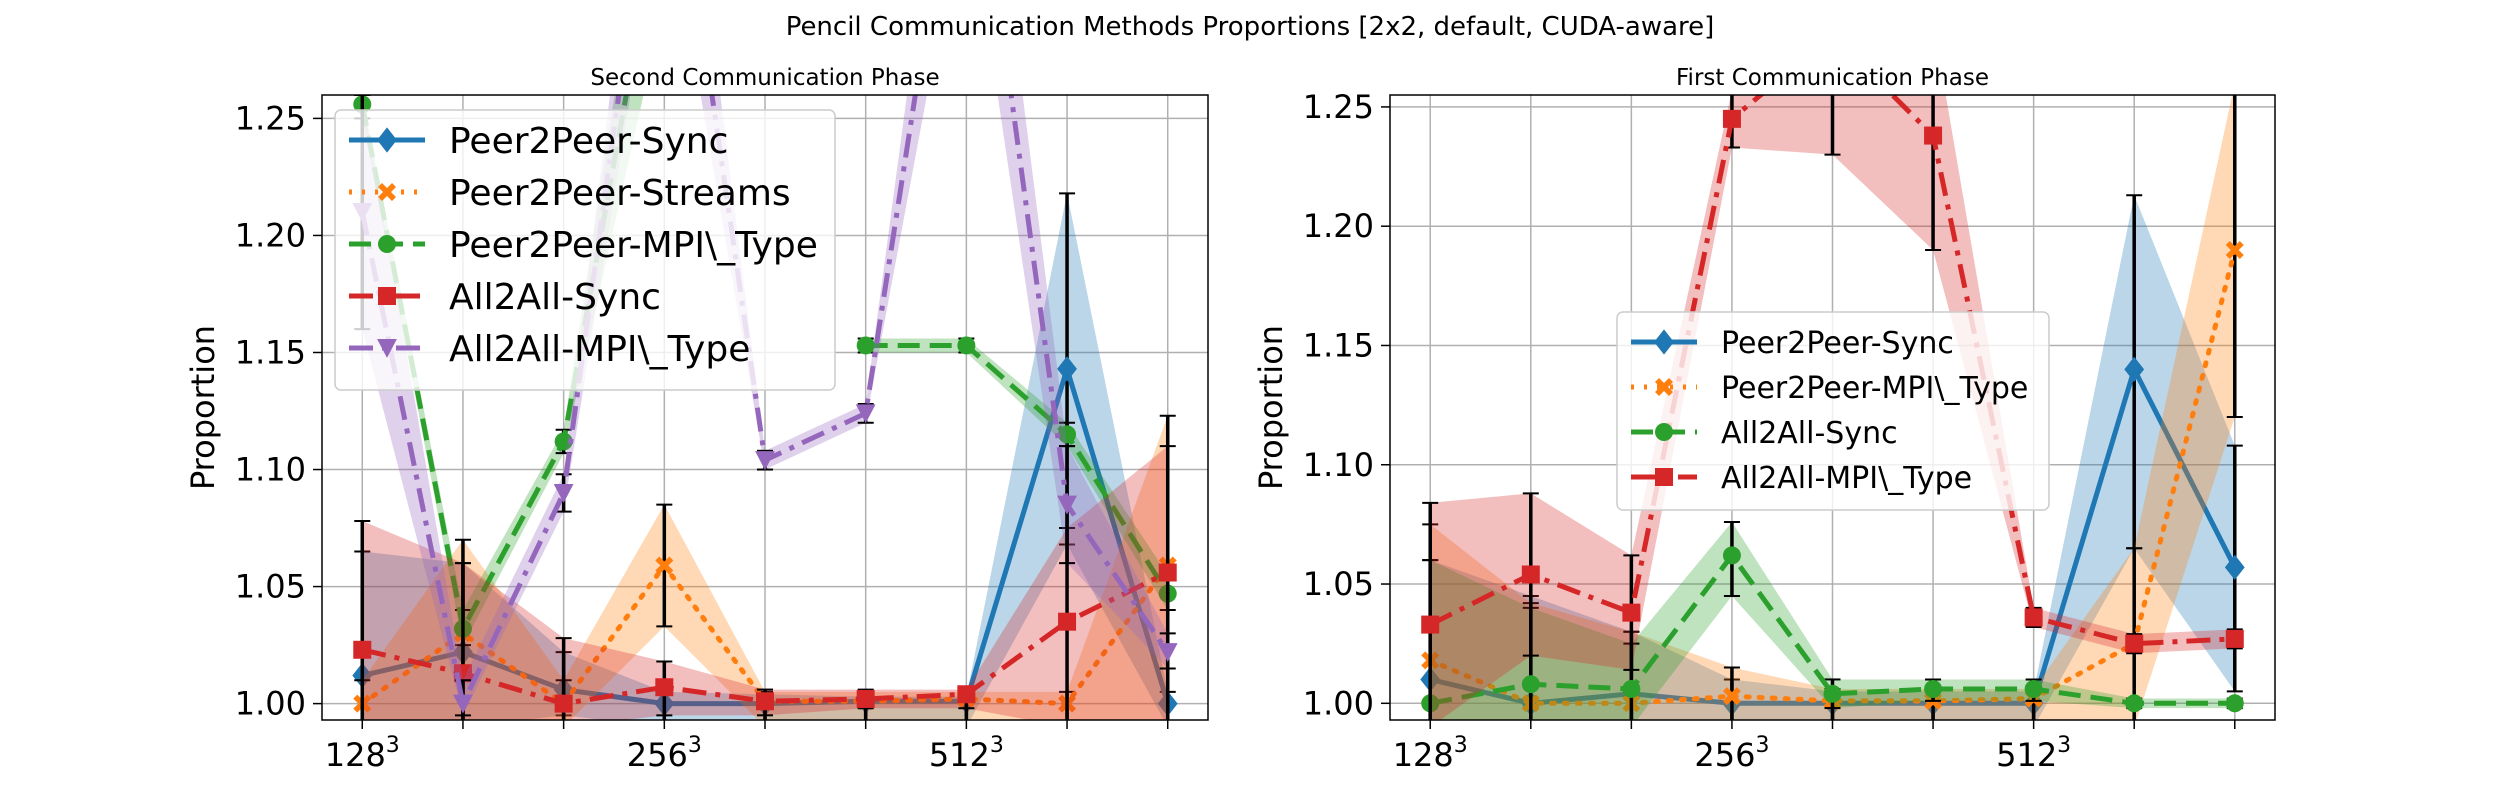 This screenshot has height=800, width=2500. I want to click on chart-title: First Communication Phase, so click(1832, 78).